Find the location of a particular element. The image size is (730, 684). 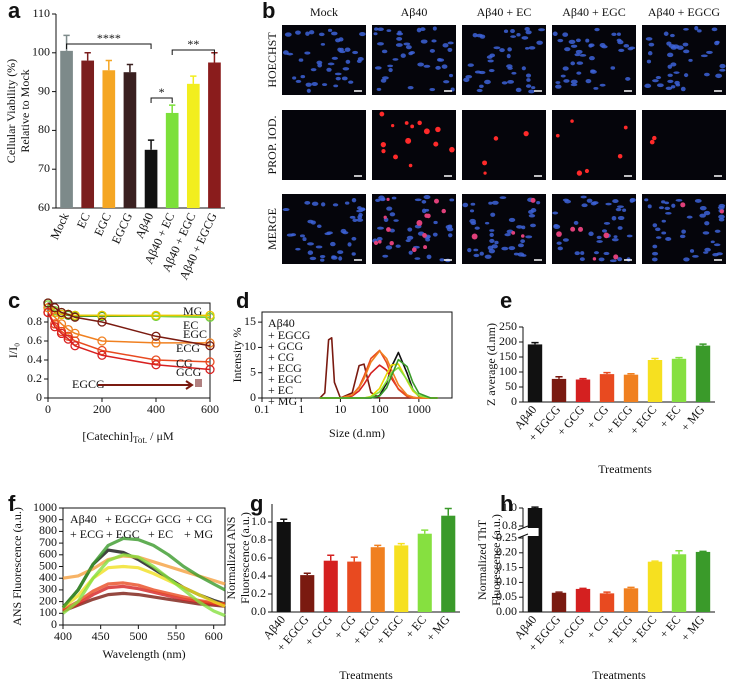

y-tick-label: 1.0 is located at coordinates (258, 521).